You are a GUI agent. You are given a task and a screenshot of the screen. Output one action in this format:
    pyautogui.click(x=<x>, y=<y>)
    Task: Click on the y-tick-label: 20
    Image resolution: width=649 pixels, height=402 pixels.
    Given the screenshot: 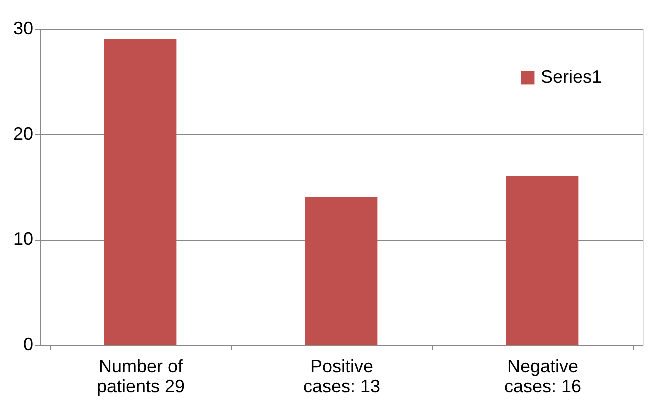 What is the action you would take?
    pyautogui.click(x=23, y=134)
    